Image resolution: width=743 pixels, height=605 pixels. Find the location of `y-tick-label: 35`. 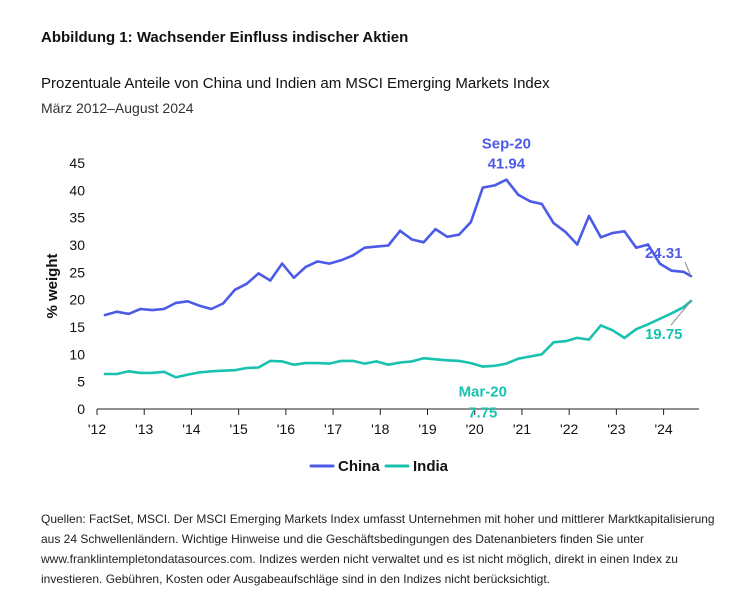

y-tick-label: 35 is located at coordinates (77, 218).